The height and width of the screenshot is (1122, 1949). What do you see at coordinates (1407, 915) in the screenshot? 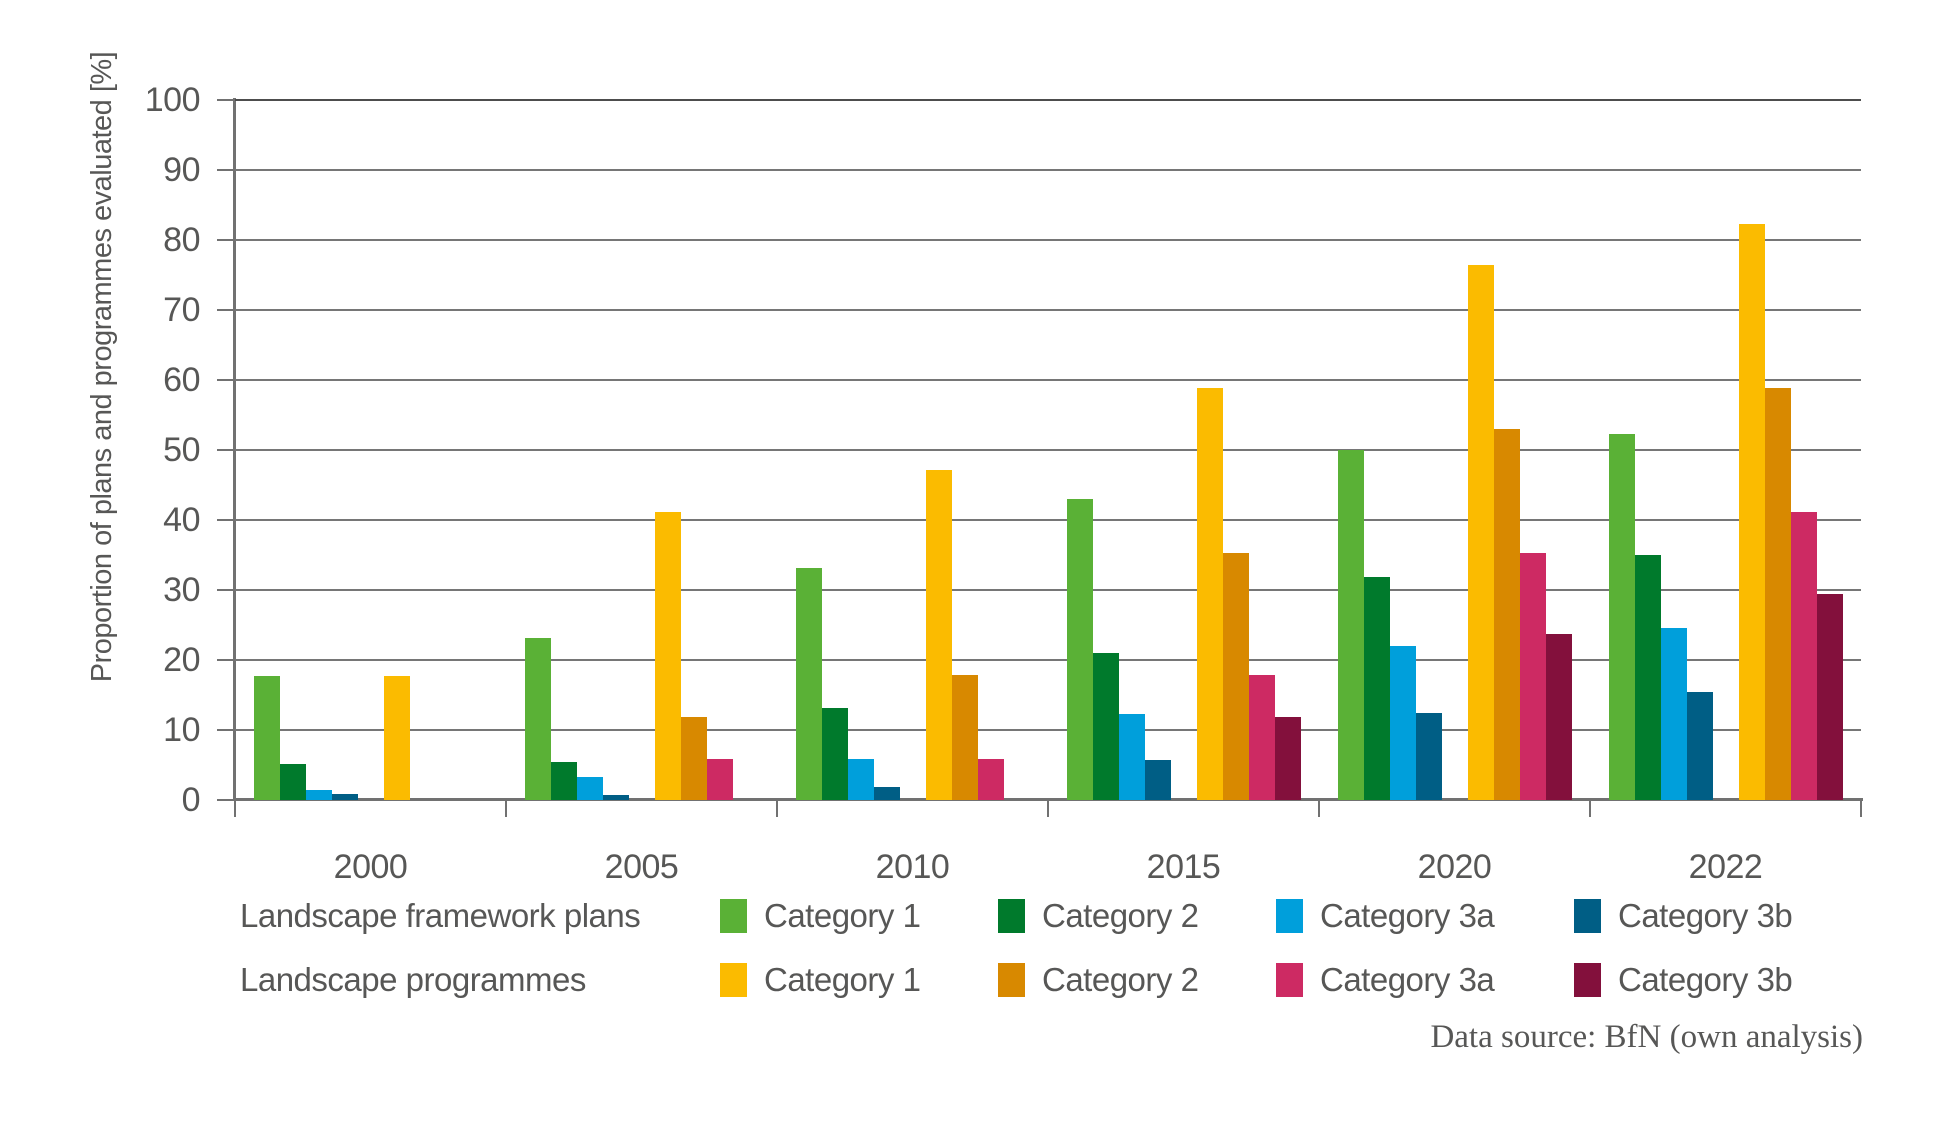
I see `legend-item-label-landscape-framework-plans-category-3a: Category 3a` at bounding box center [1407, 915].